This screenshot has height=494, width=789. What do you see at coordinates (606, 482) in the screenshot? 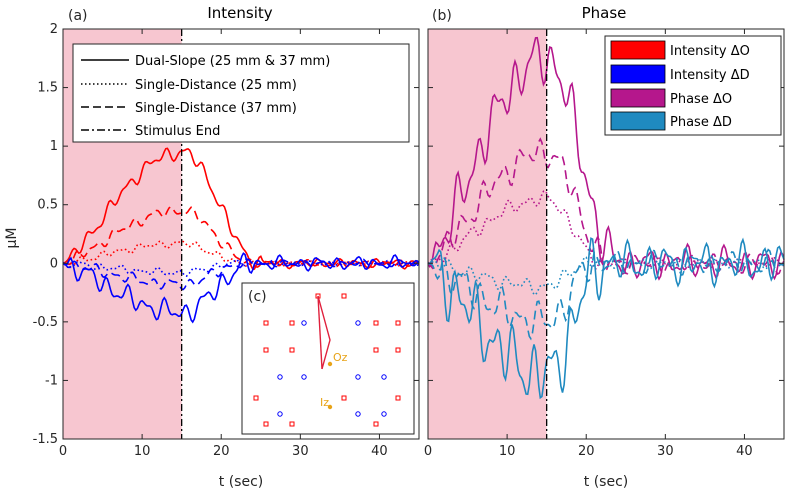
I see `panel-b-xlabel: t (sec)` at bounding box center [606, 482].